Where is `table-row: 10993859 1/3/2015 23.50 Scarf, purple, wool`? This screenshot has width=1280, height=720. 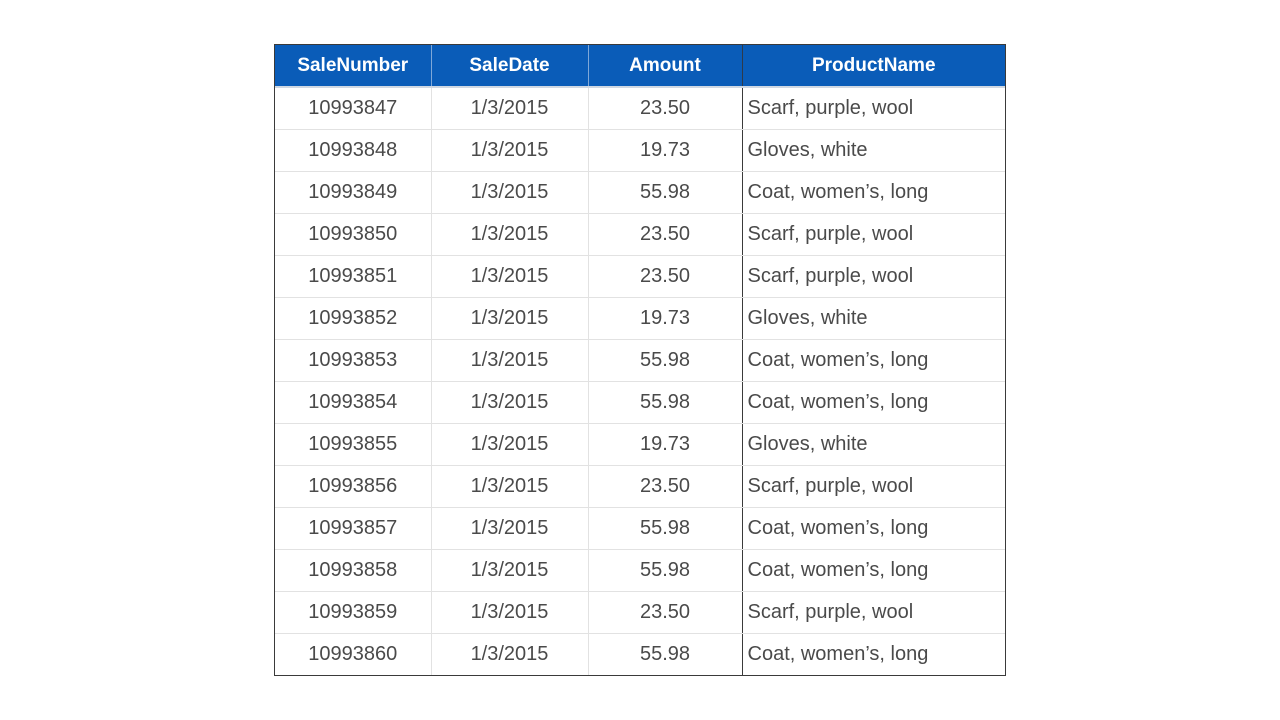
table-row: 10993859 1/3/2015 23.50 Scarf, purple, wool is located at coordinates (640, 612).